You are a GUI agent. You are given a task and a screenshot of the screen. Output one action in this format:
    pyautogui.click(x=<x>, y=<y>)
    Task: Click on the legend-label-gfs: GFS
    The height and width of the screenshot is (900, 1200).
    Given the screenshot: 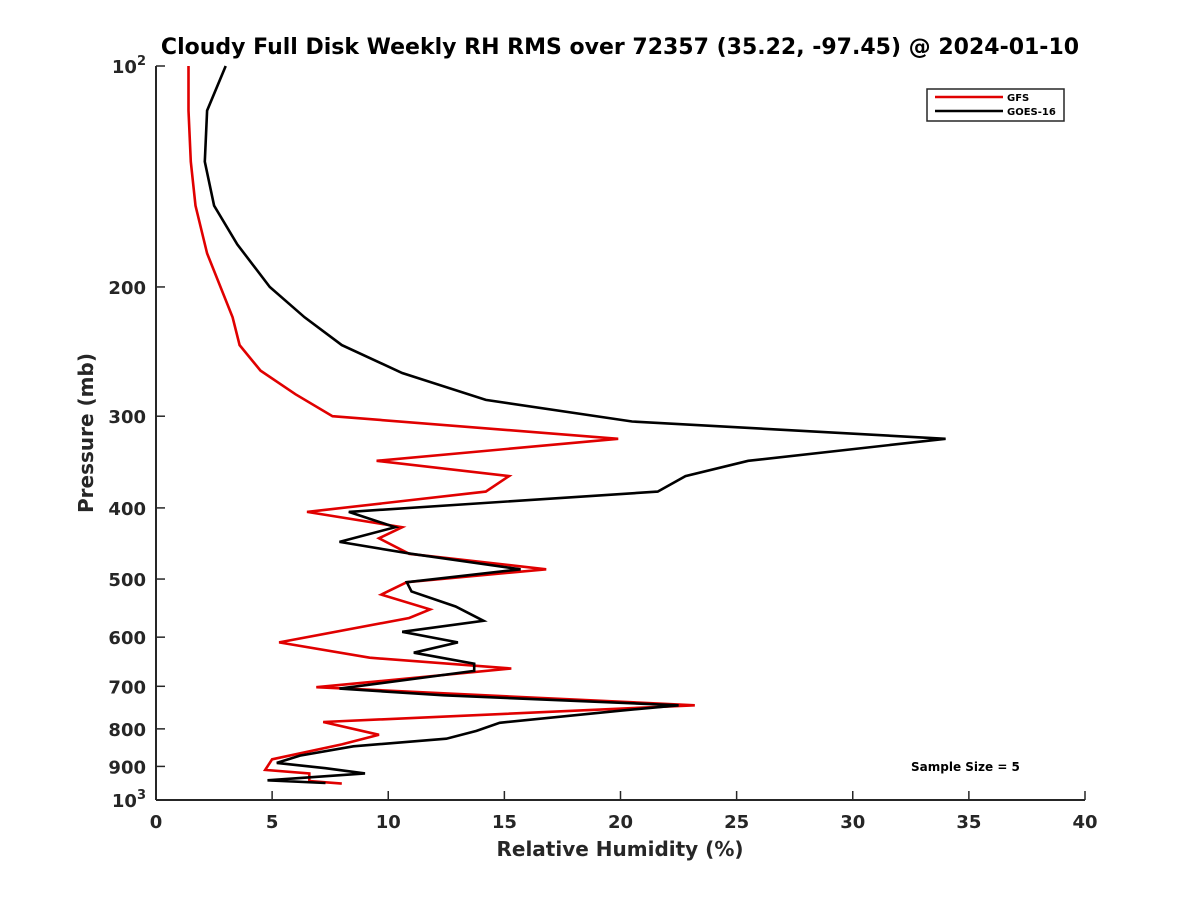 What is the action you would take?
    pyautogui.click(x=1018, y=98)
    